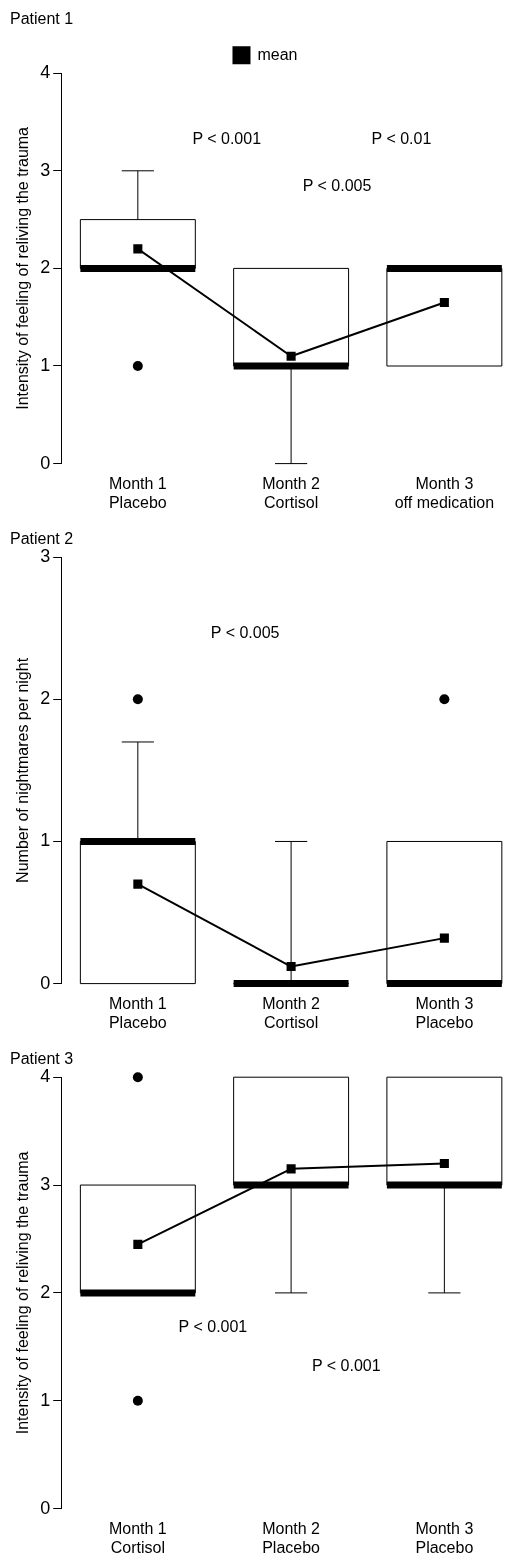  I want to click on chart-title: Patient 2, so click(42, 539).